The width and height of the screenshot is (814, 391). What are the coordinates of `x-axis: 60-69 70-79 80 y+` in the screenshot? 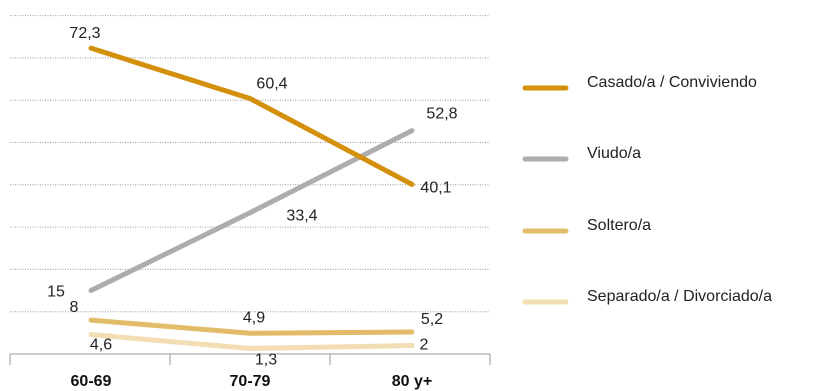 It's located at (250, 371).